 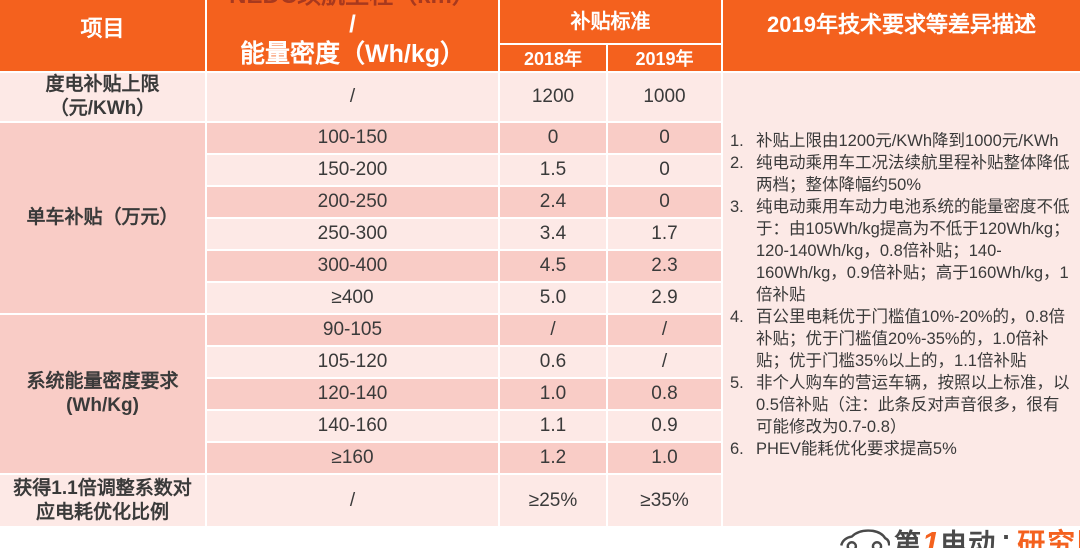 What do you see at coordinates (352, 394) in the screenshot?
I see `table-cell-range: 120-140` at bounding box center [352, 394].